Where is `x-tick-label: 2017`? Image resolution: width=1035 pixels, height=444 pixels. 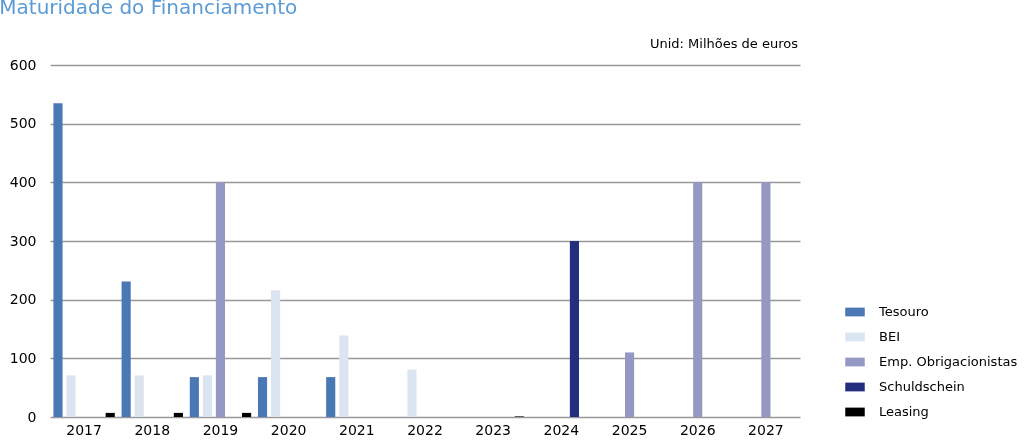 x-tick-label: 2017 is located at coordinates (84, 429).